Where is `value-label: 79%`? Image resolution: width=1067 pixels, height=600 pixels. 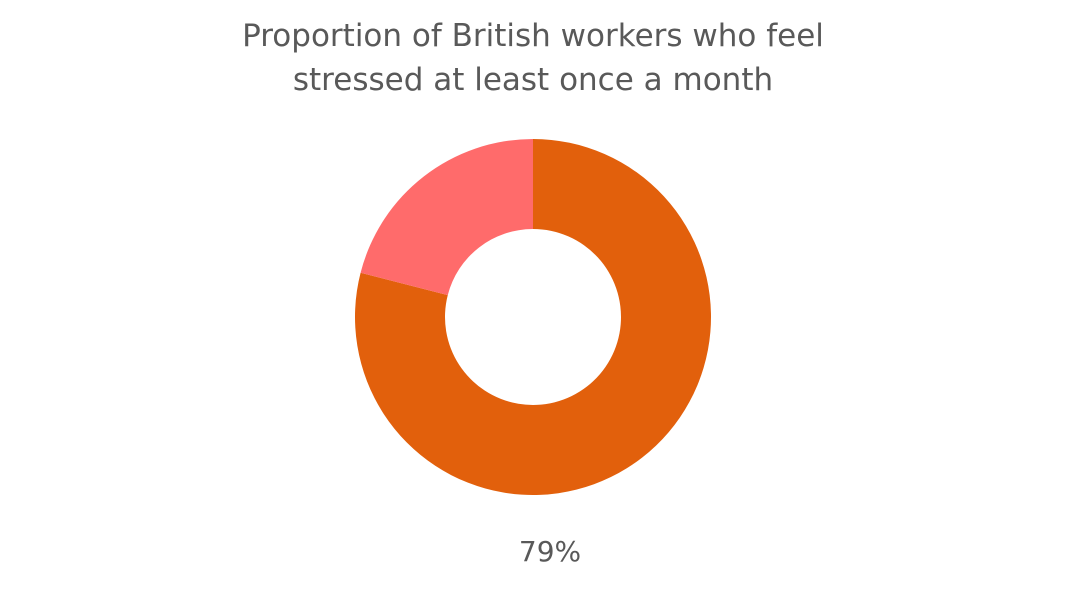 value-label: 79% is located at coordinates (550, 551).